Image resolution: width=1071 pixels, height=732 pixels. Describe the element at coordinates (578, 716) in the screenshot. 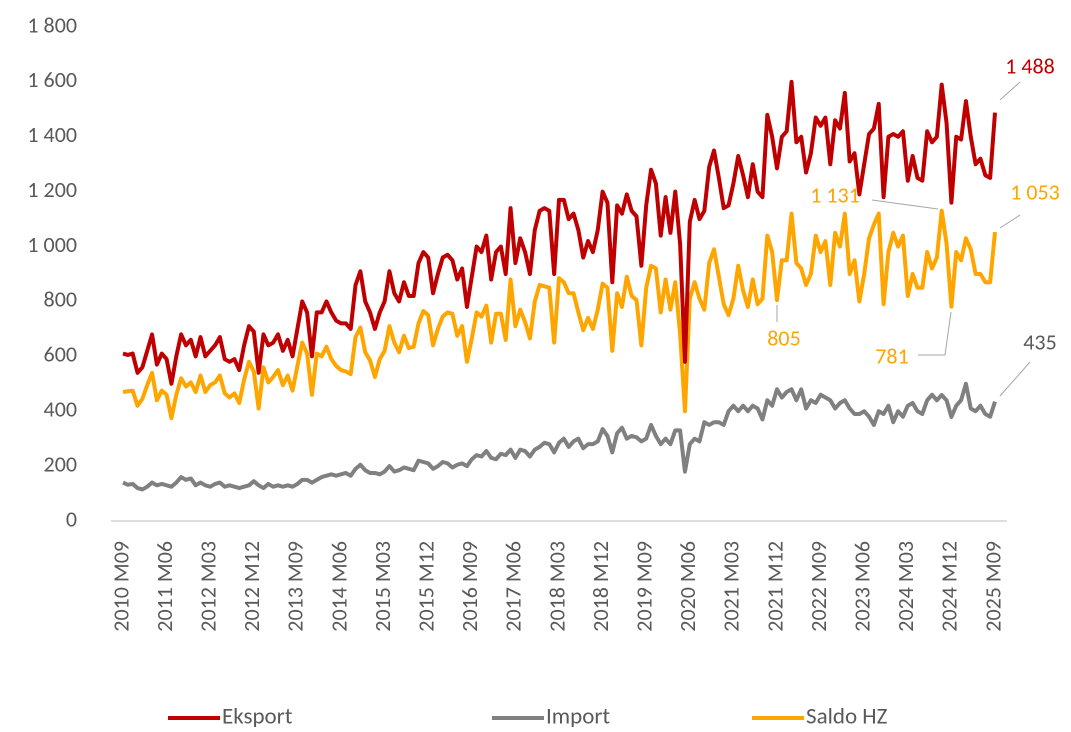

I see `legend-label: Import` at that location.